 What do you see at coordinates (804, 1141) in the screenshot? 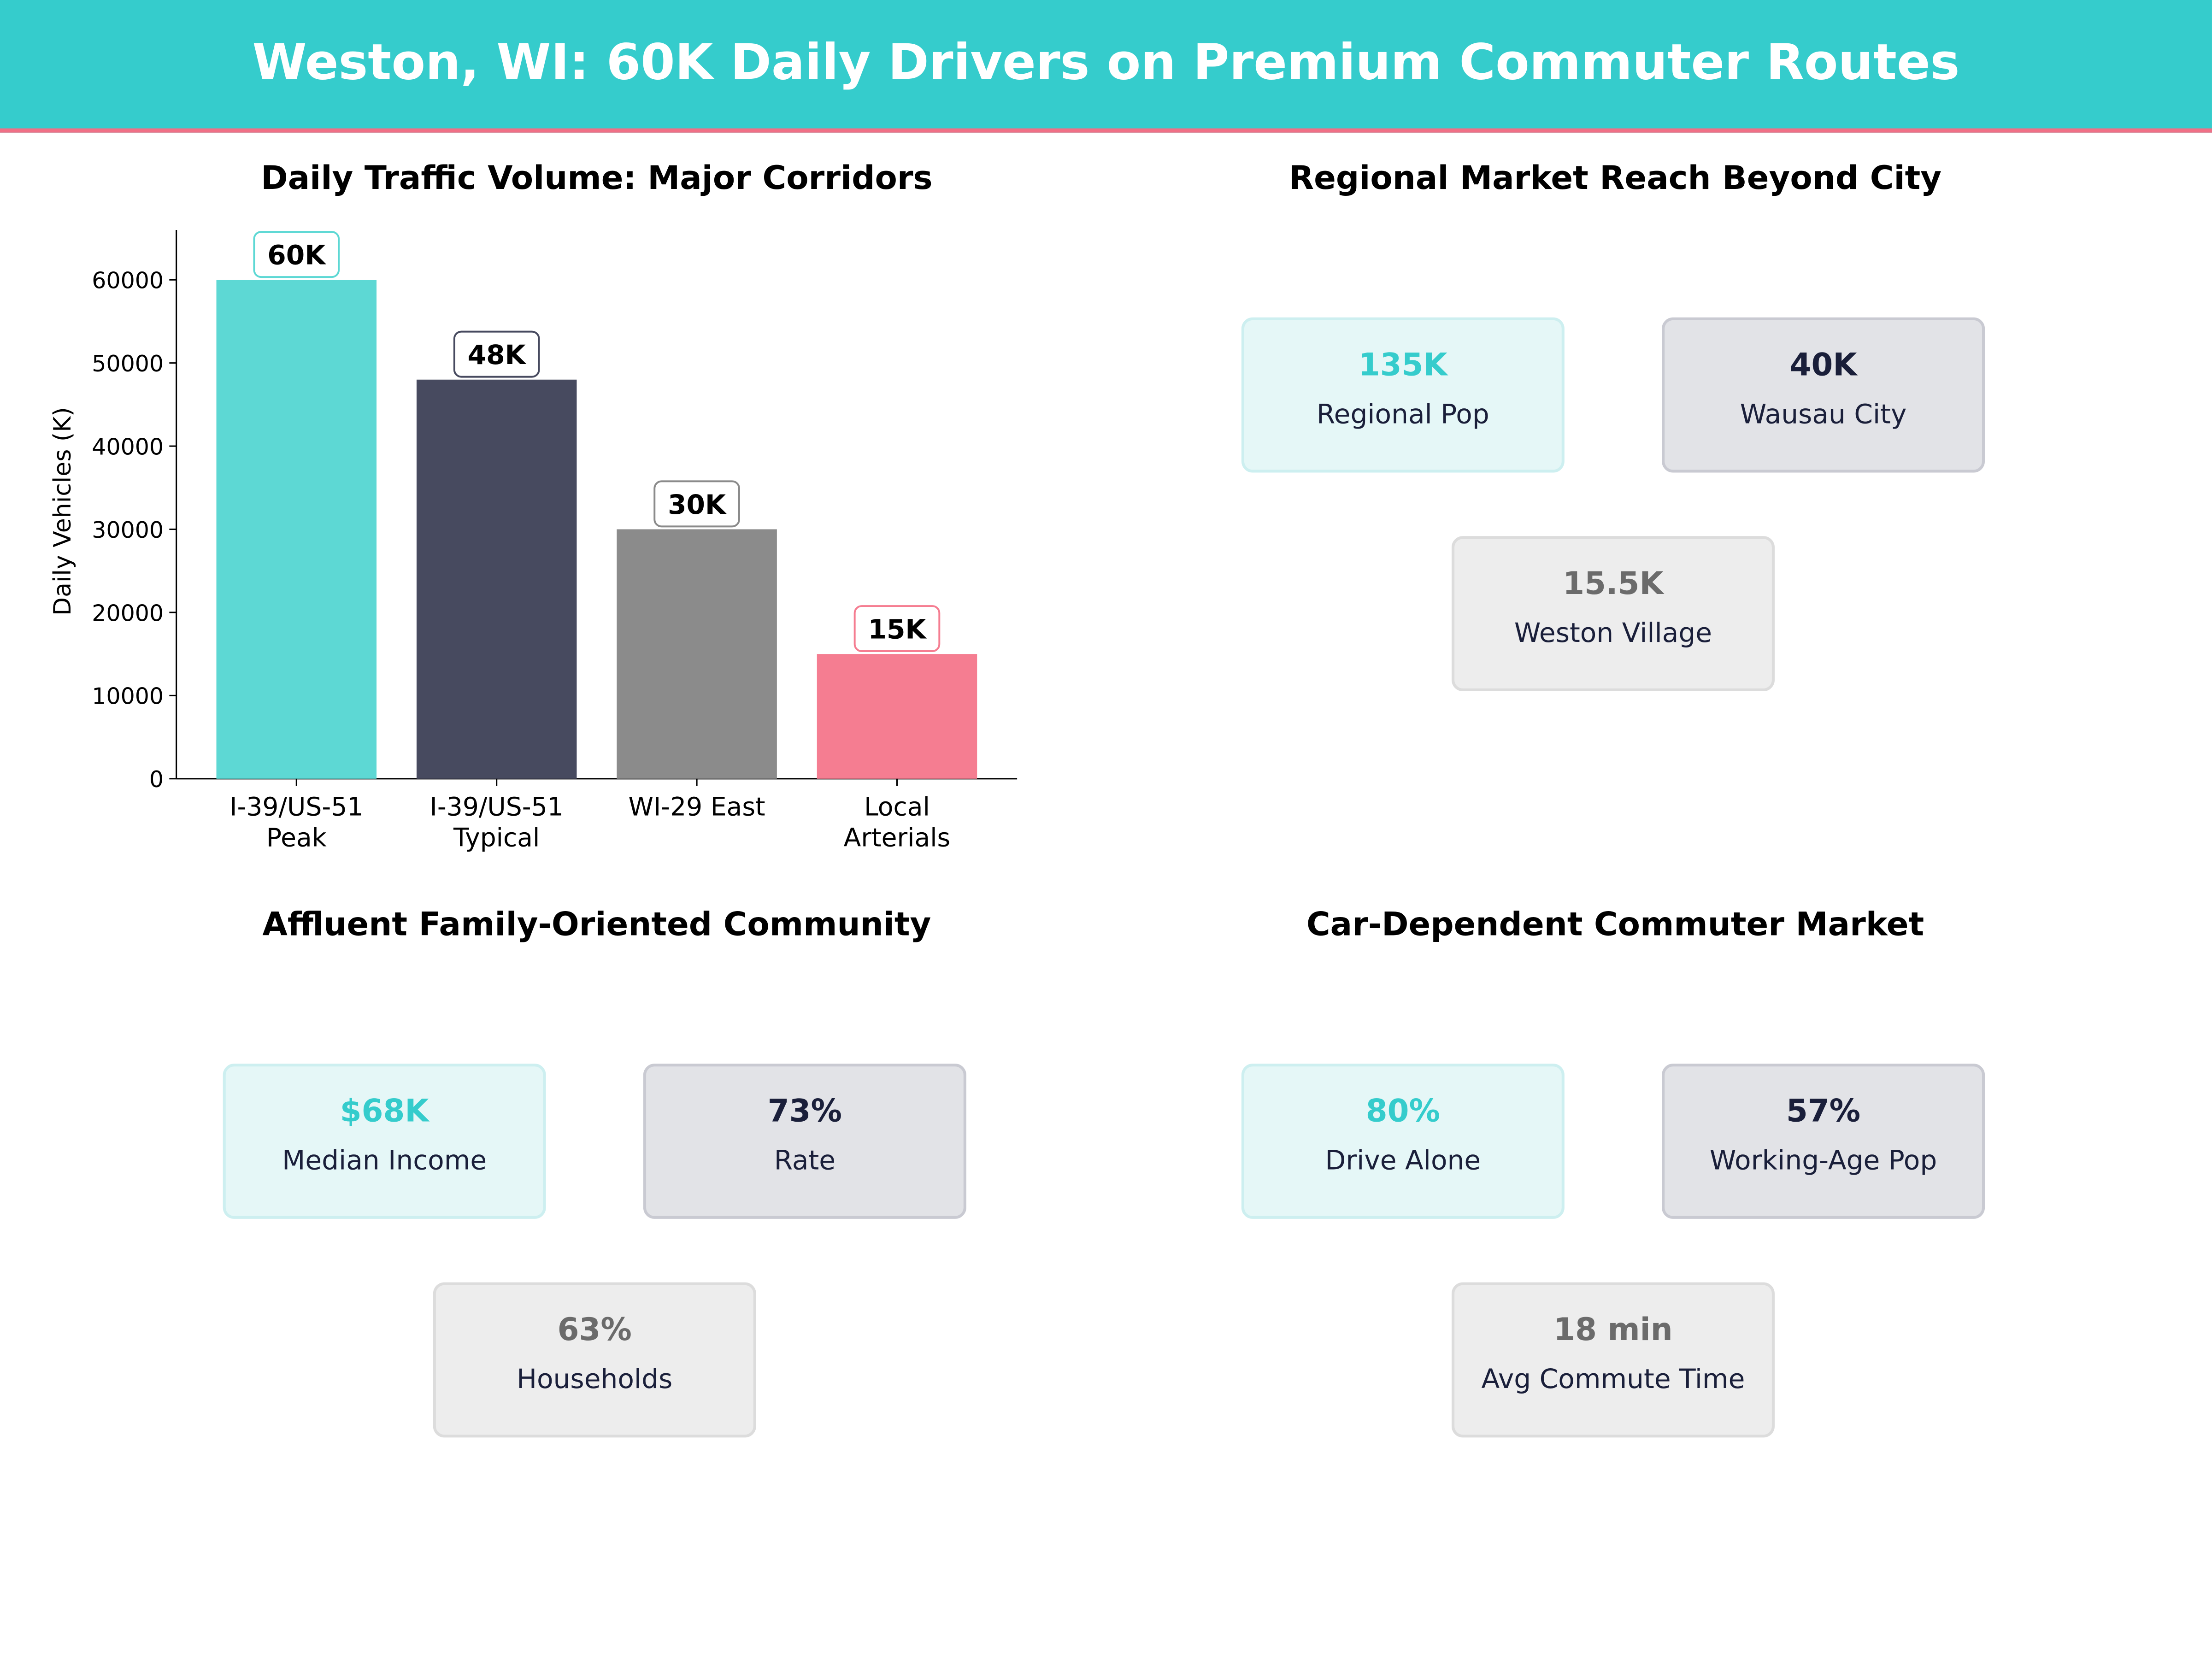
I see `stat-card-rate: 73% Rate` at bounding box center [804, 1141].